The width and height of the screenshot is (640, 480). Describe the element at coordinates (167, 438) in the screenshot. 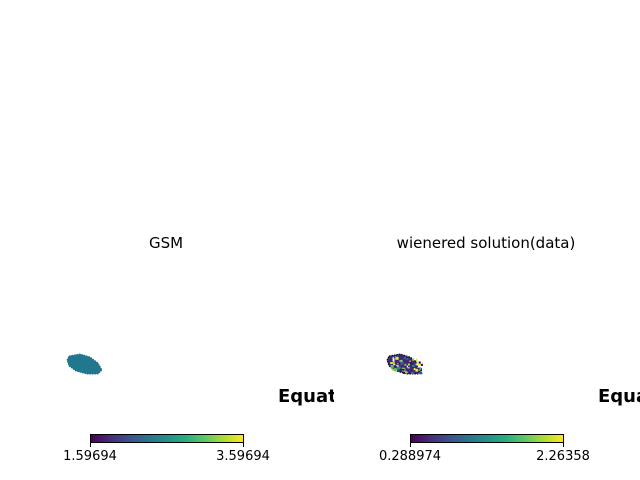

I see `gsm-colorbar` at that location.